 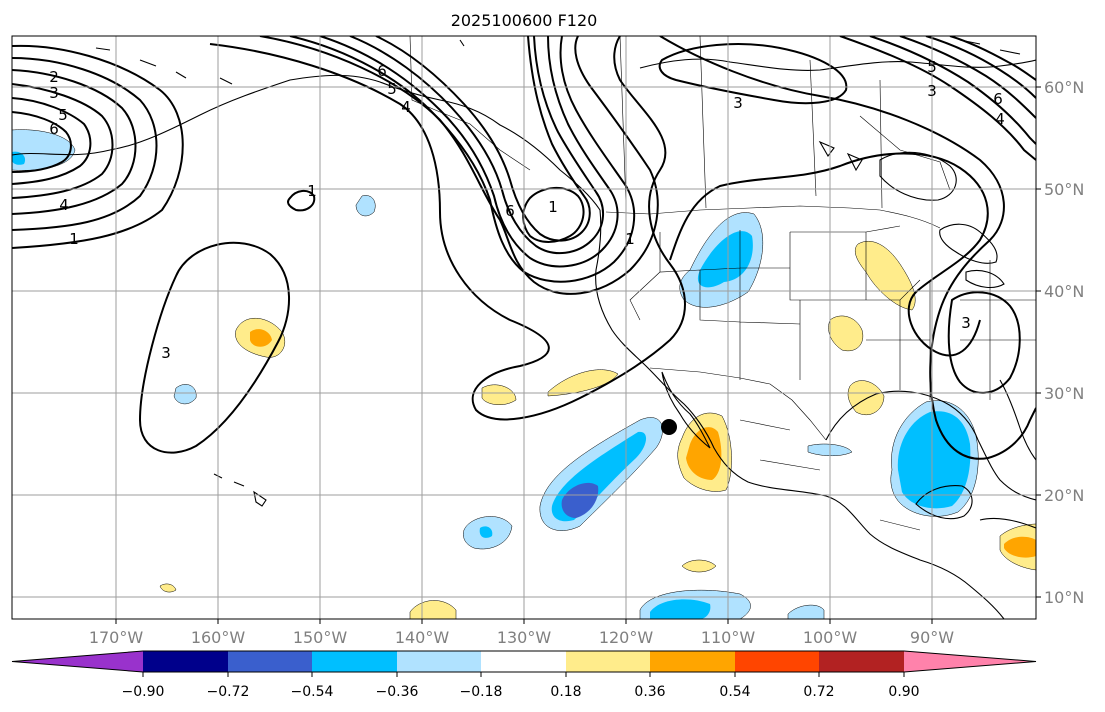 I want to click on shade-south-cyan, so click(x=680, y=609).